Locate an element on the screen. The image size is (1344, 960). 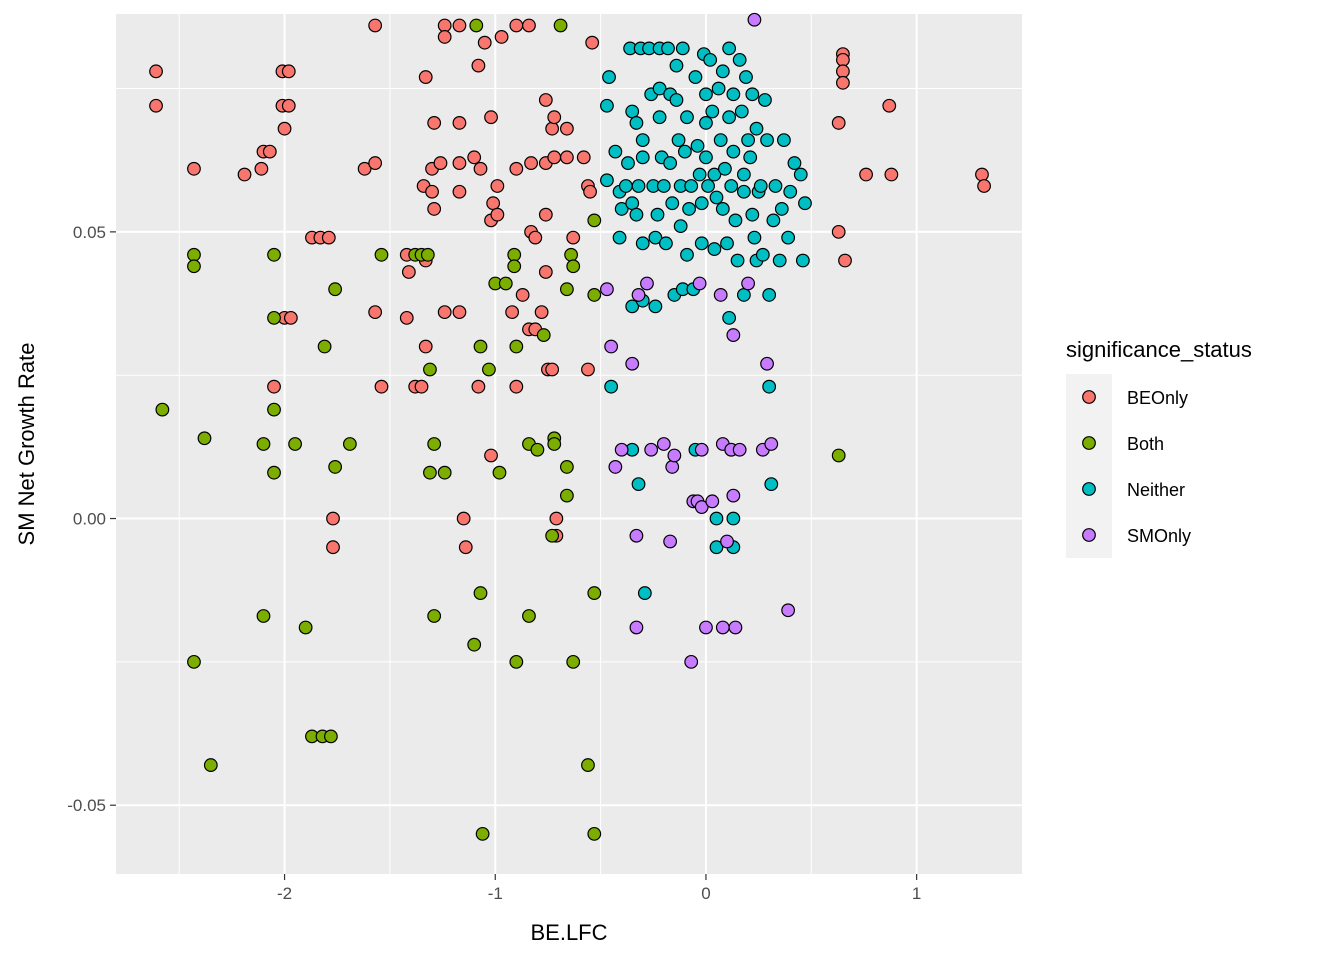
y-axis-title: SM Net Growth Rate is located at coordinates (26, 444).